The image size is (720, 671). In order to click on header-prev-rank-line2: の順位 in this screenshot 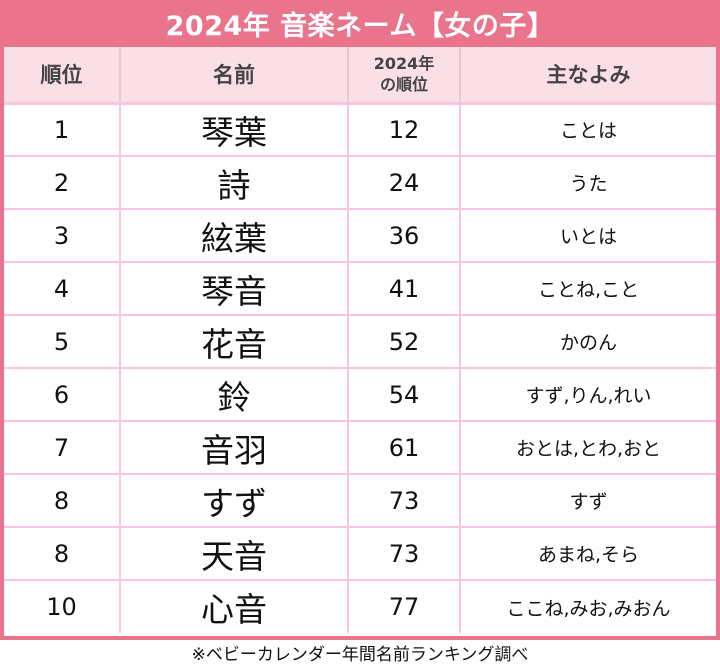, I will do `click(403, 85)`.